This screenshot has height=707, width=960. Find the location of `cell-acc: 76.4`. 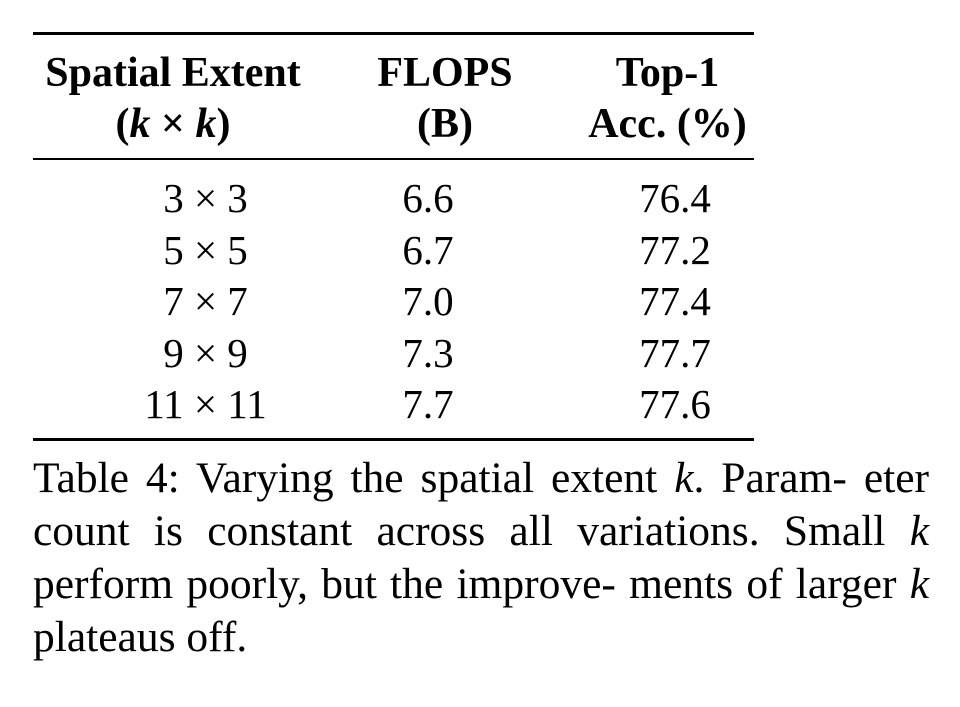

cell-acc: 76.4 is located at coordinates (675, 198).